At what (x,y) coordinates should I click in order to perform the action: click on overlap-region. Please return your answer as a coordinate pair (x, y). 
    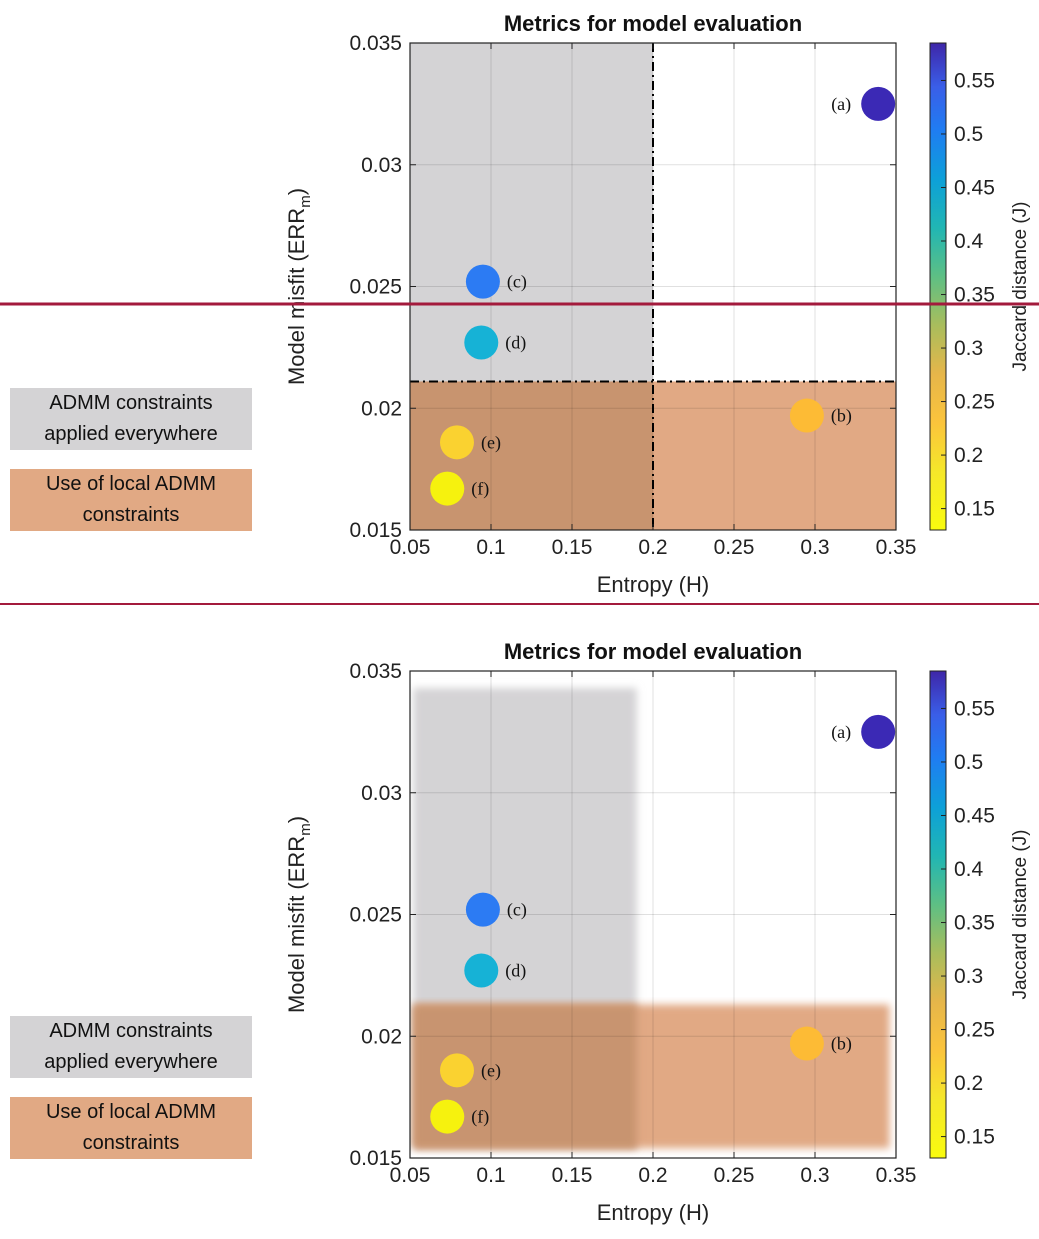
    Looking at the image, I should click on (531, 455).